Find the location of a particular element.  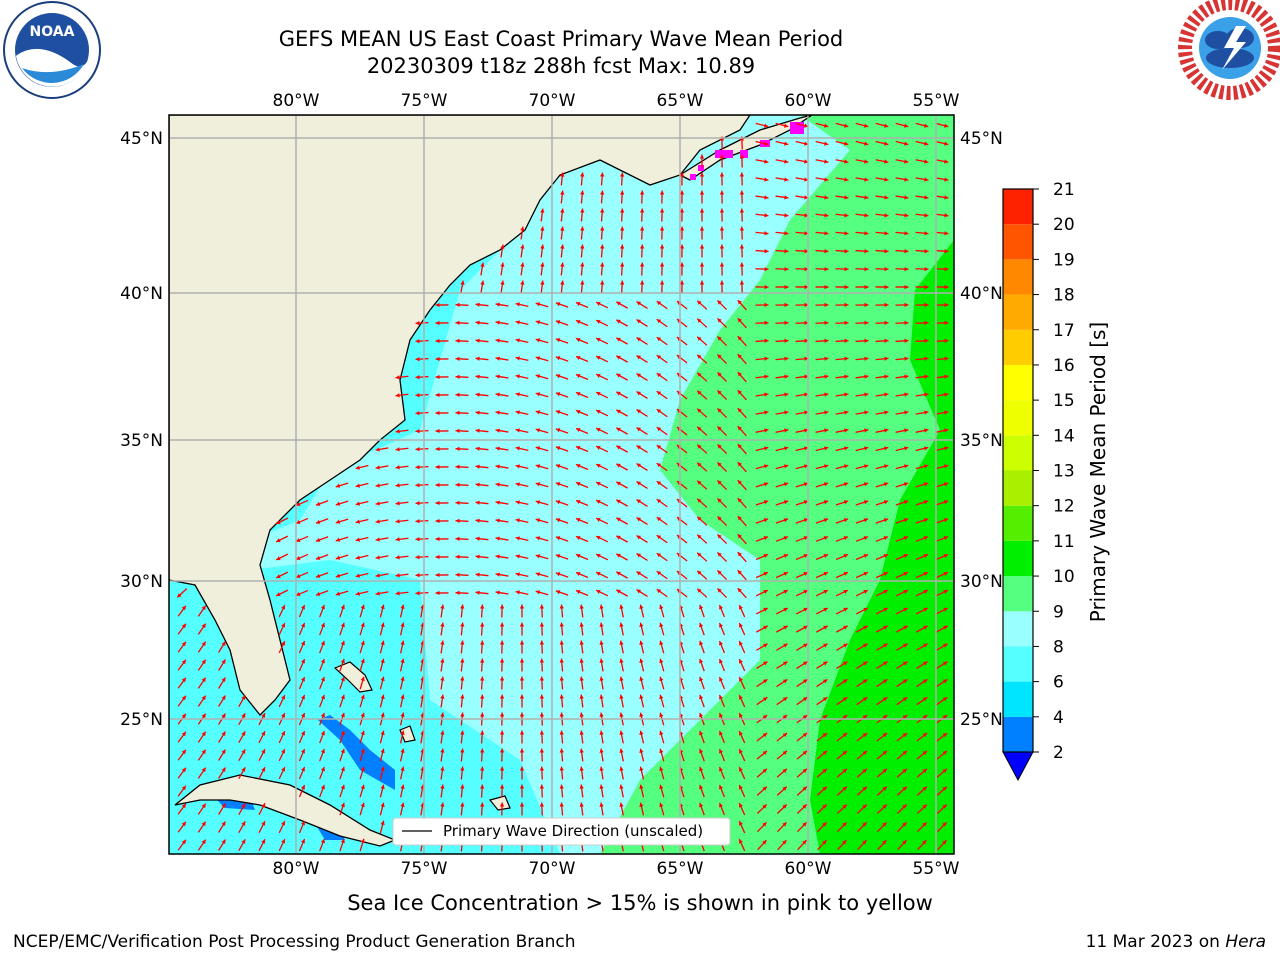

nws-logo is located at coordinates (1229, 50).